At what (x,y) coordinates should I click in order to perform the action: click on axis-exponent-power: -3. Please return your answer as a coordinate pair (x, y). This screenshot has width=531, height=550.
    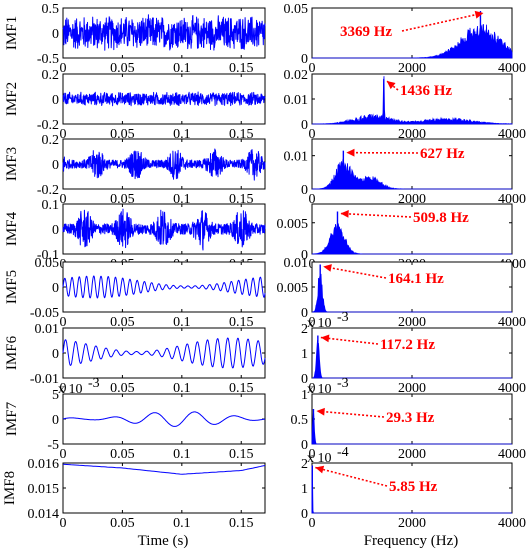
    Looking at the image, I should click on (94, 383).